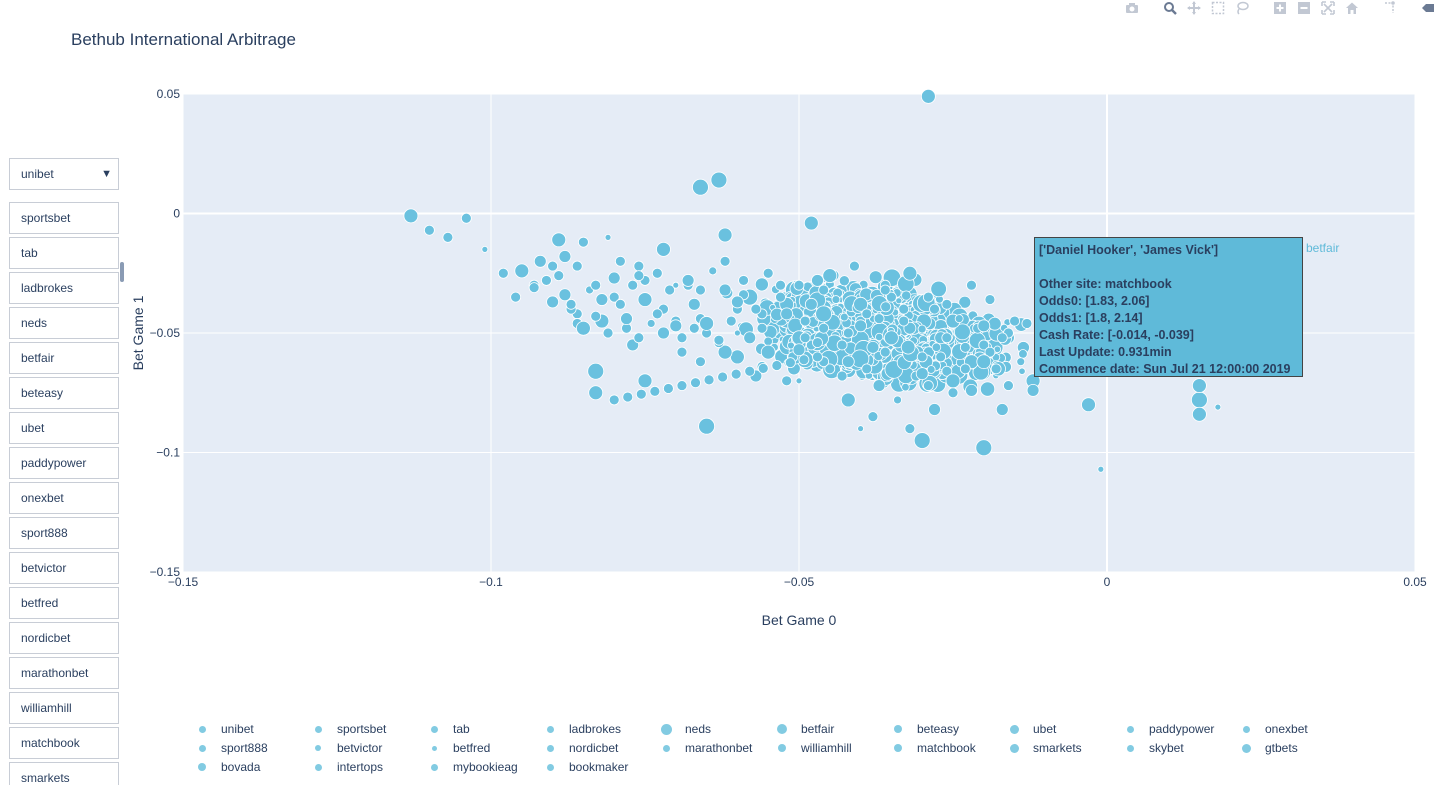  What do you see at coordinates (725, 352) in the screenshot?
I see `scatter-point-ubet` at bounding box center [725, 352].